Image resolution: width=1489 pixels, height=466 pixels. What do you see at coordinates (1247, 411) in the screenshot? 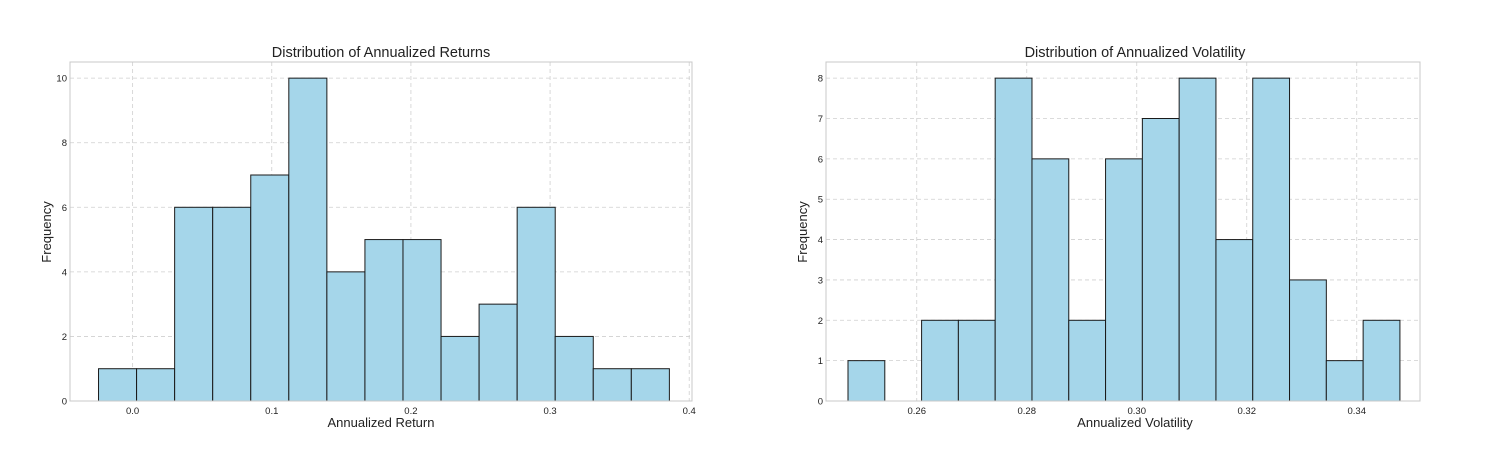
I see `x-tick-label: 0.32` at bounding box center [1247, 411].